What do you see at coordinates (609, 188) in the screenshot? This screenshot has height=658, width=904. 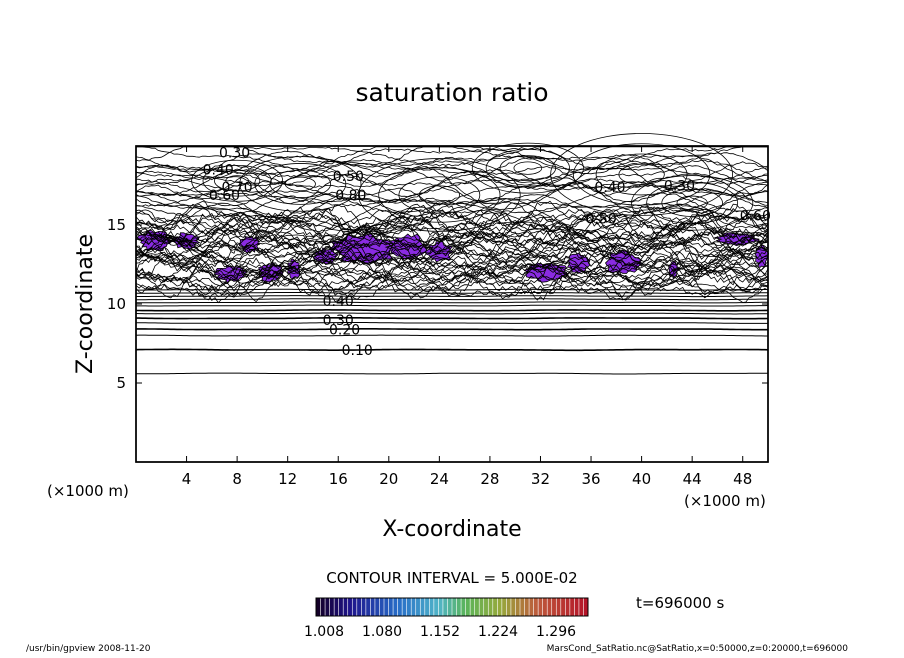 I see `contour-label: 0.40` at bounding box center [609, 188].